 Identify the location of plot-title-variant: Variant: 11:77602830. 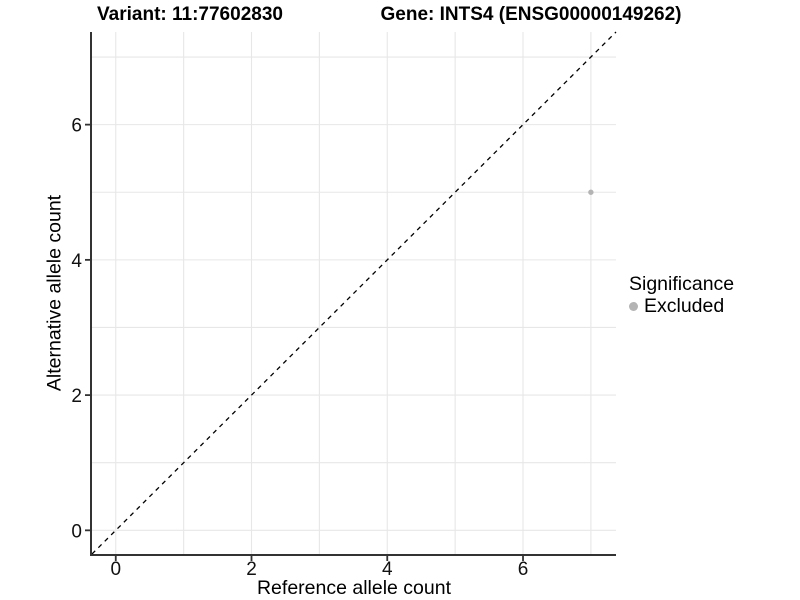
(190, 14).